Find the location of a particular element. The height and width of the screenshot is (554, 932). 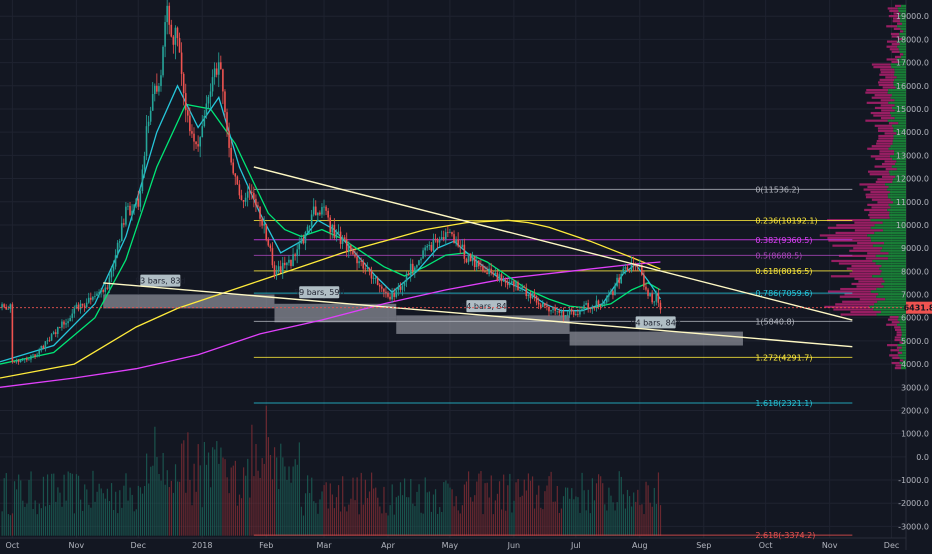

price-tick-label: 7000.0 is located at coordinates (915, 295).